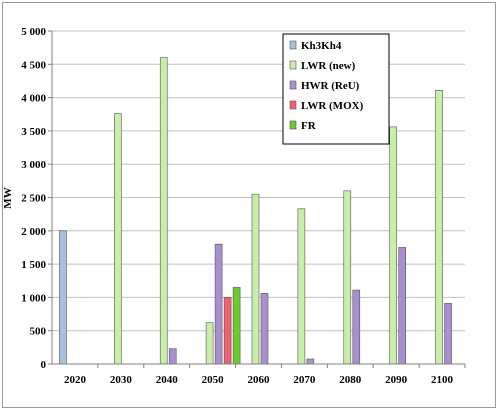 The width and height of the screenshot is (500, 411). What do you see at coordinates (304, 380) in the screenshot?
I see `x-tick-label: 2070` at bounding box center [304, 380].